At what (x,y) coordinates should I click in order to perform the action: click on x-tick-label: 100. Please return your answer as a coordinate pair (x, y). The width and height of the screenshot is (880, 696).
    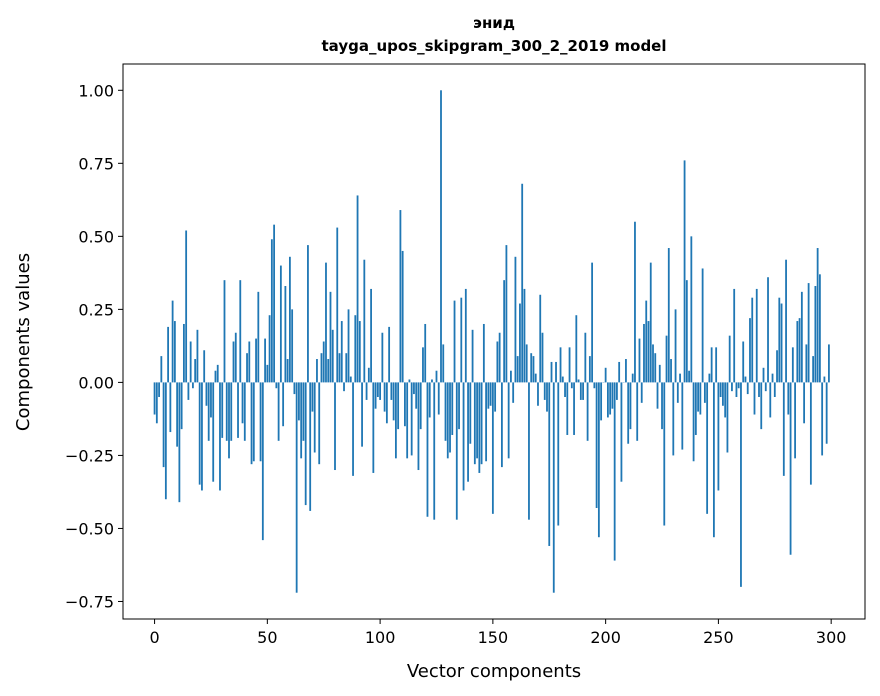
    Looking at the image, I should click on (380, 637).